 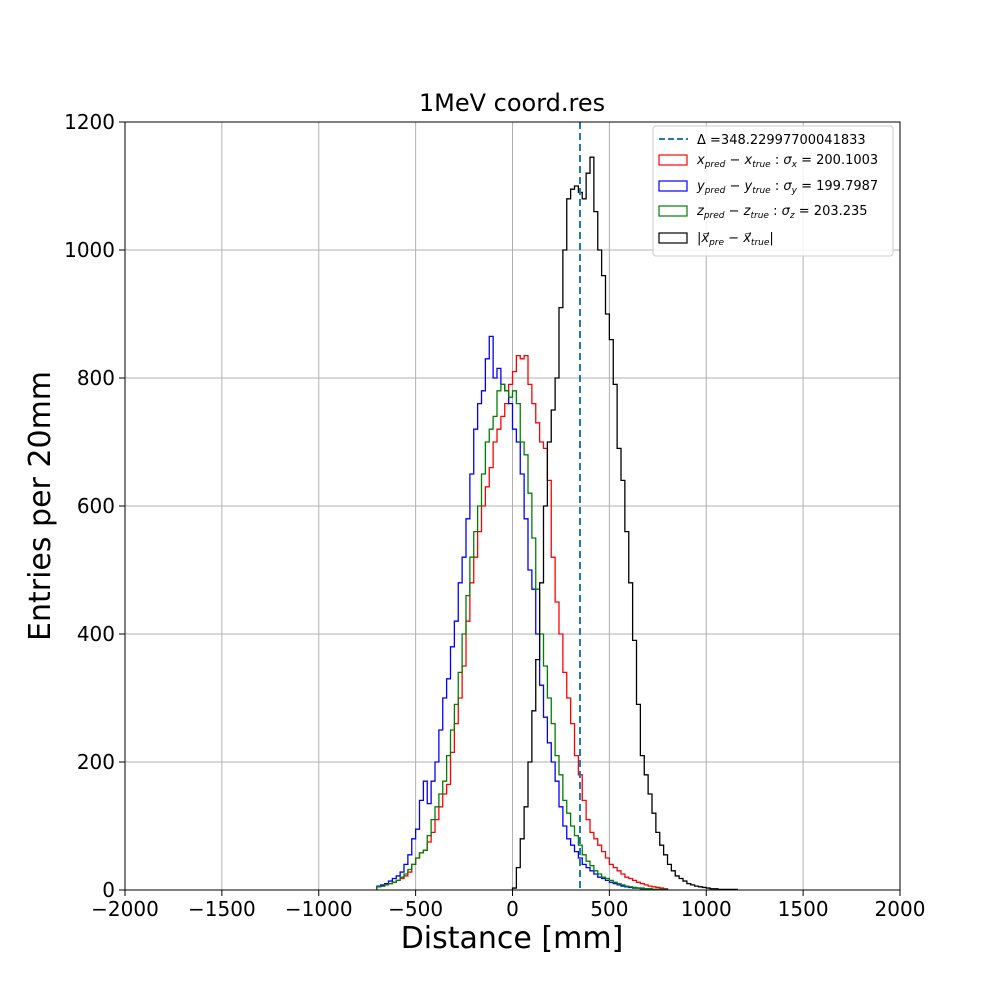 What do you see at coordinates (512, 938) in the screenshot?
I see `x-axis-label: Distance [mm]` at bounding box center [512, 938].